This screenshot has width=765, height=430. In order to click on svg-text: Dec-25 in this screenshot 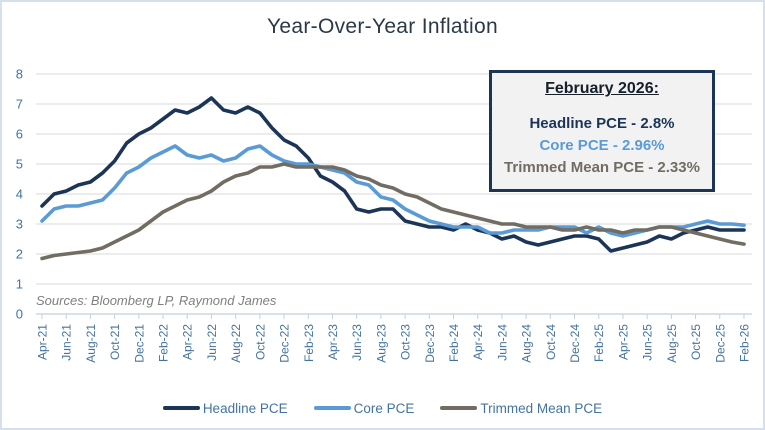, I will do `click(720, 343)`.